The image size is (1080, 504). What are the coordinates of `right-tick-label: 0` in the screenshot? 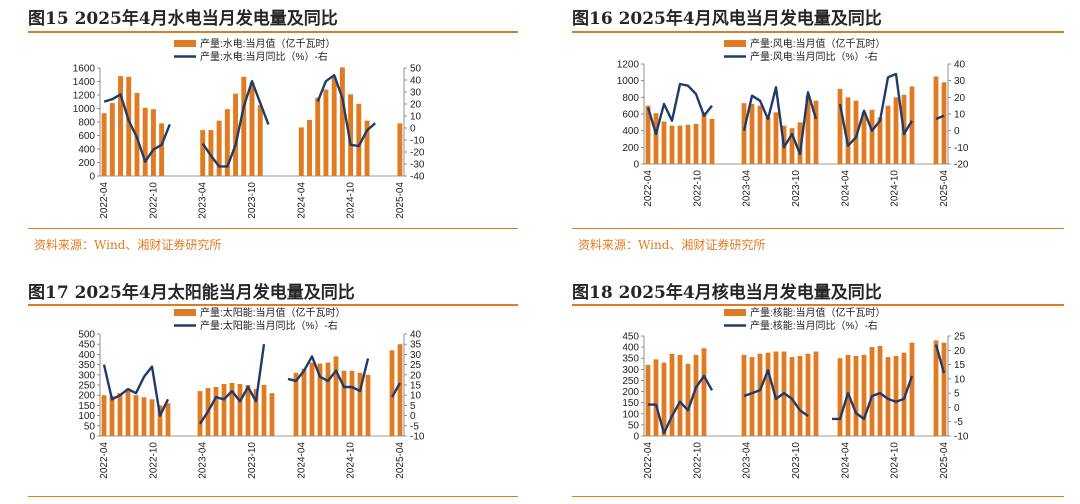 It's located at (413, 129).